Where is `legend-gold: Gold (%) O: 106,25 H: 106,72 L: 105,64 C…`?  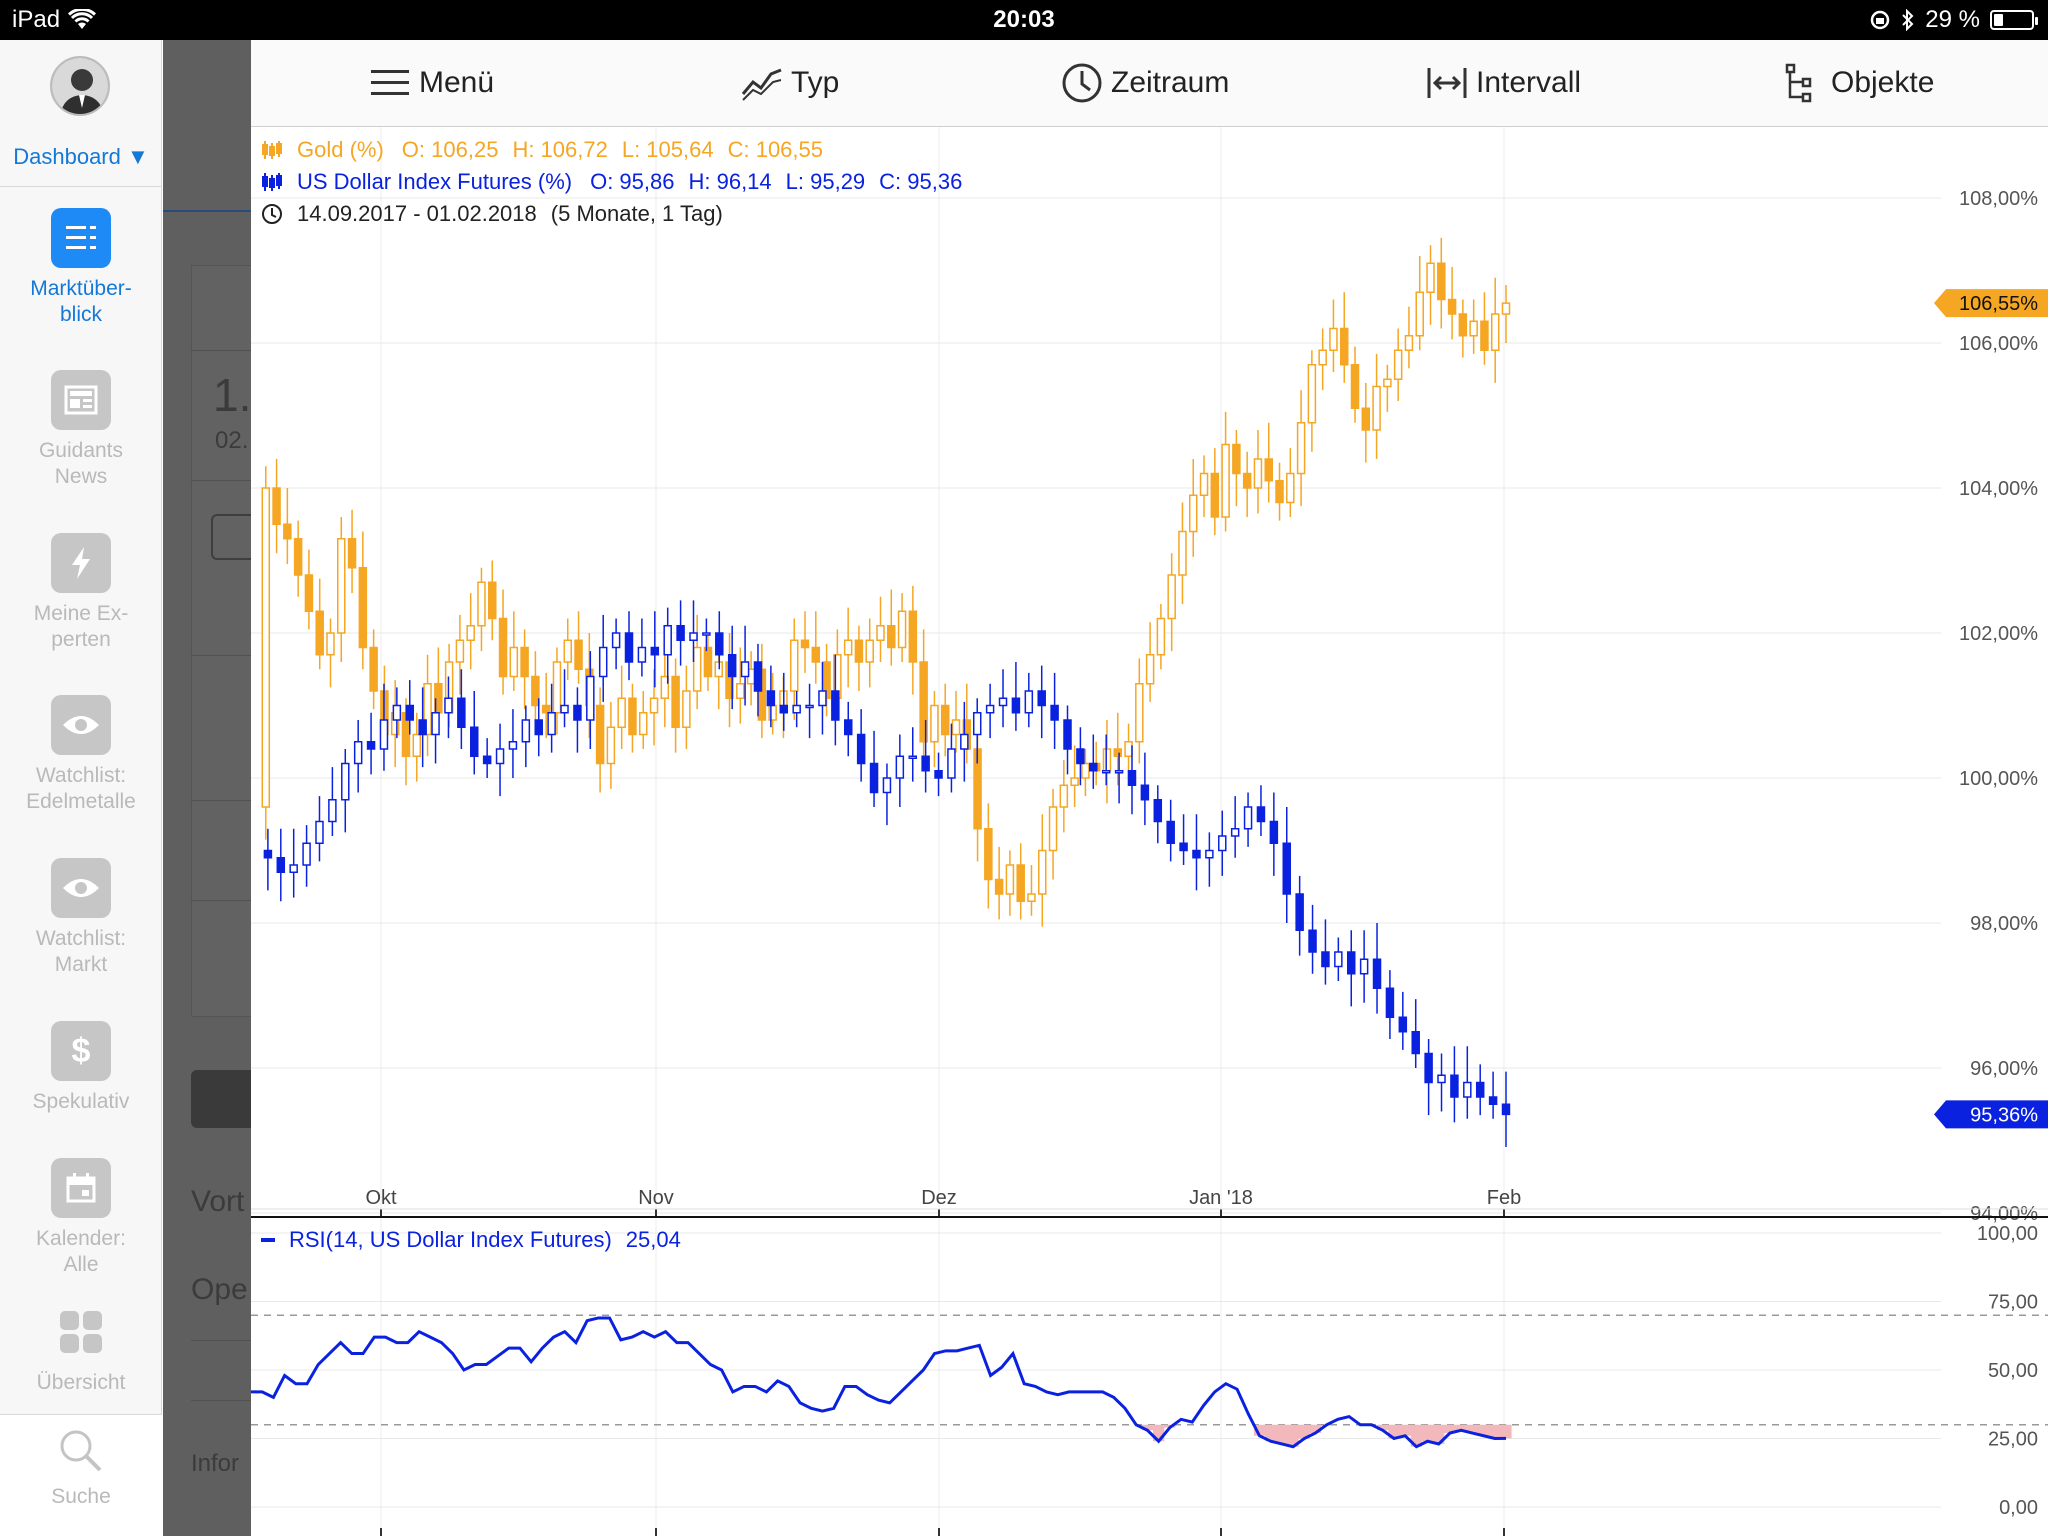 legend-gold: Gold (%) O: 106,25 H: 106,72 L: 105,64 C… is located at coordinates (542, 150).